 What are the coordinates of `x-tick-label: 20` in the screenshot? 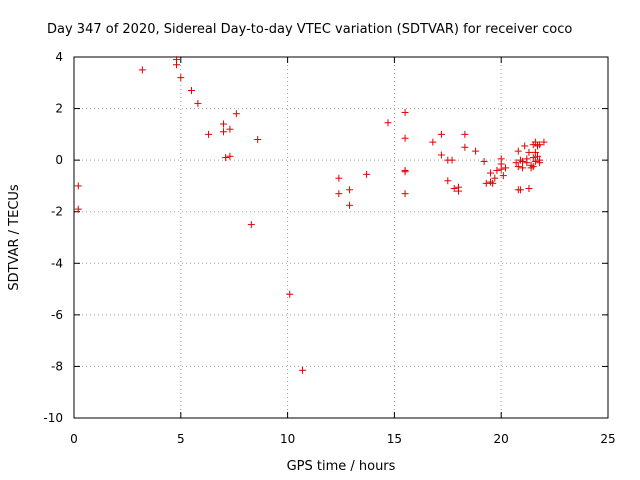 It's located at (501, 439).